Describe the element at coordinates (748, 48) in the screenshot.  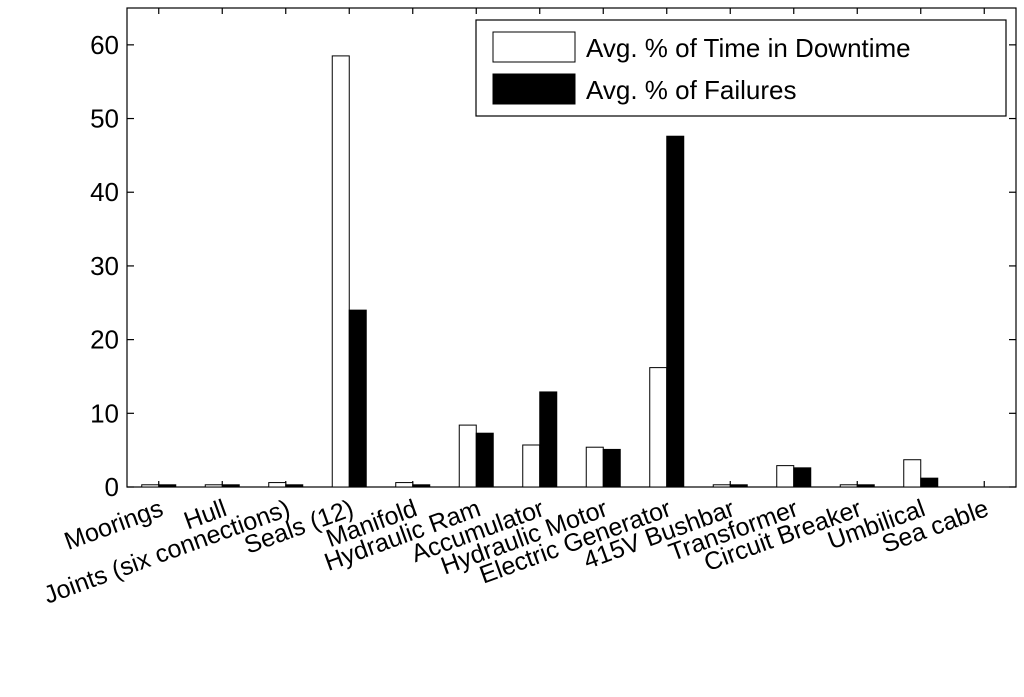
I see `legend-label-downtime: Avg. % of Time in Downtime` at that location.